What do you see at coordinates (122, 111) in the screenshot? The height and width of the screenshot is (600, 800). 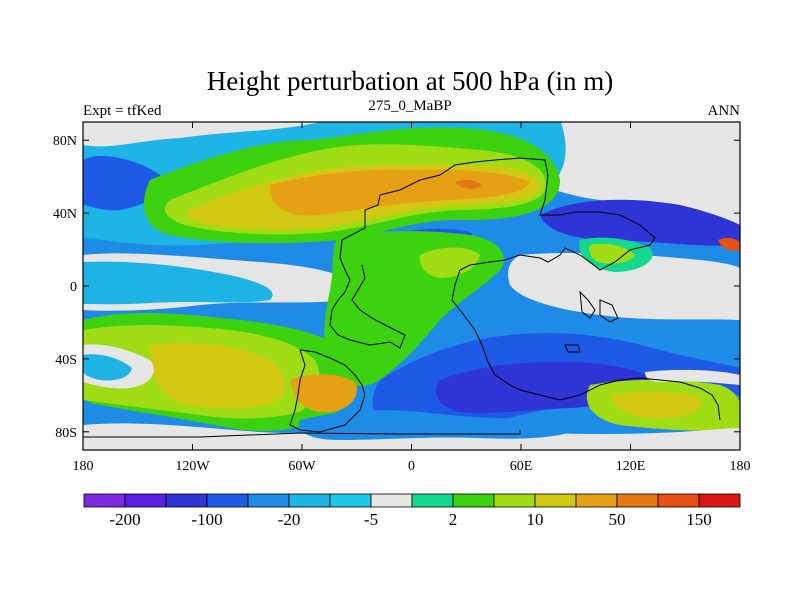 I see `experiment-label: Expt = tfKed` at bounding box center [122, 111].